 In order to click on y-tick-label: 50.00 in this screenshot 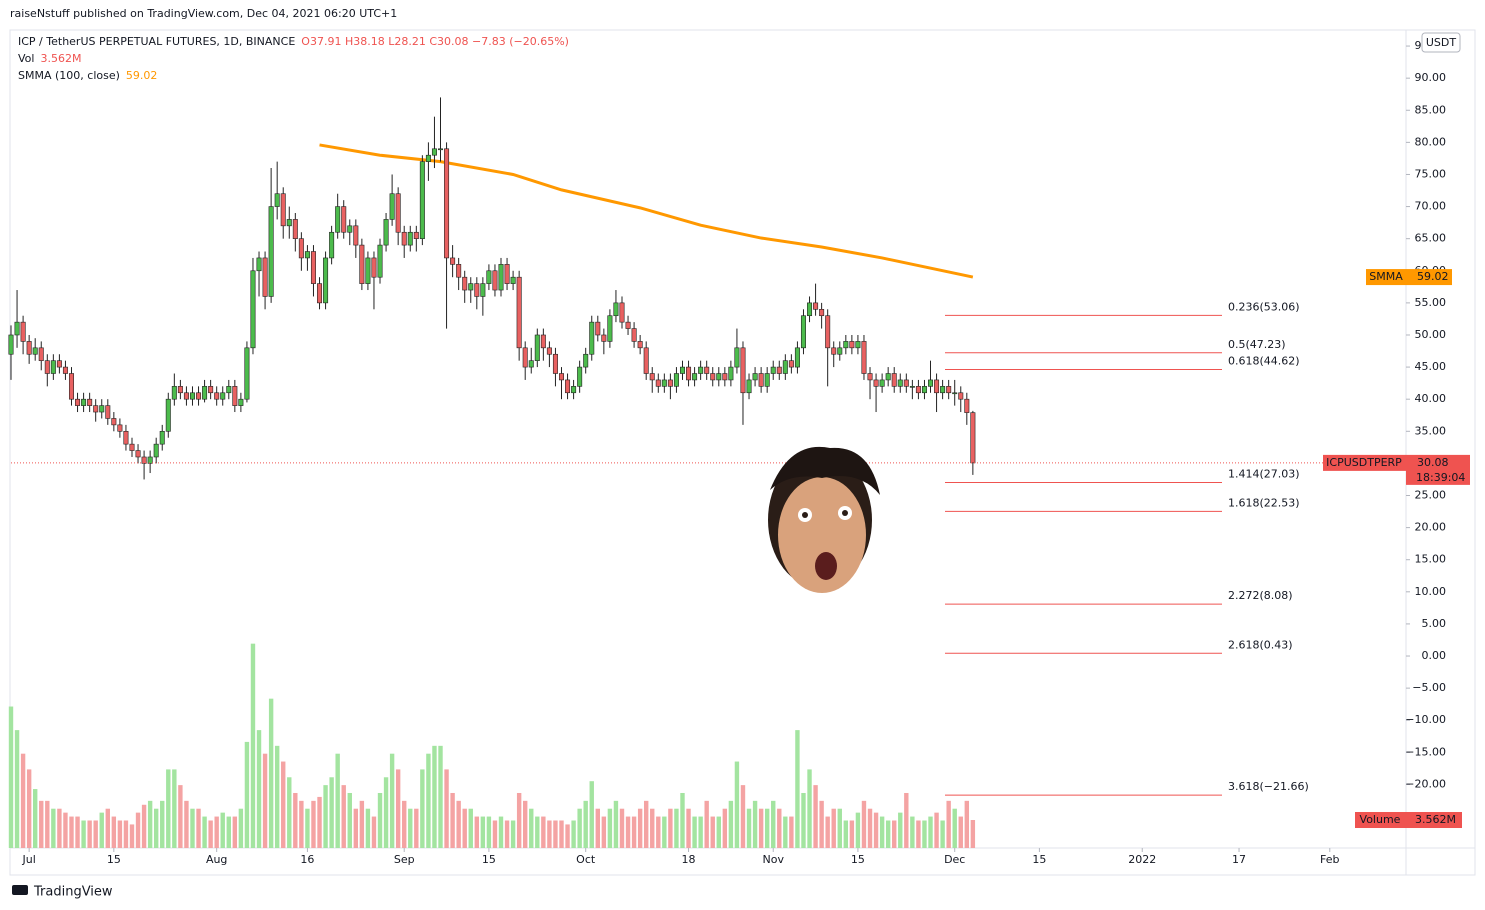, I will do `click(1431, 334)`.